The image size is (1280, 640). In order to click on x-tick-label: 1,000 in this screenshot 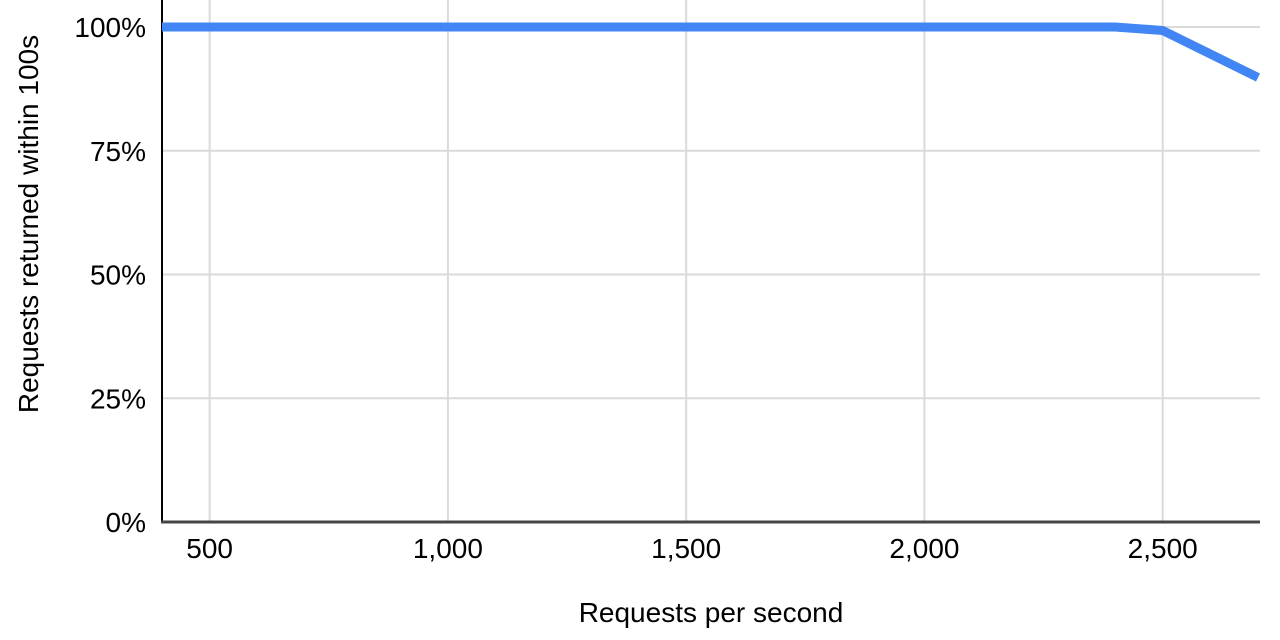, I will do `click(448, 548)`.